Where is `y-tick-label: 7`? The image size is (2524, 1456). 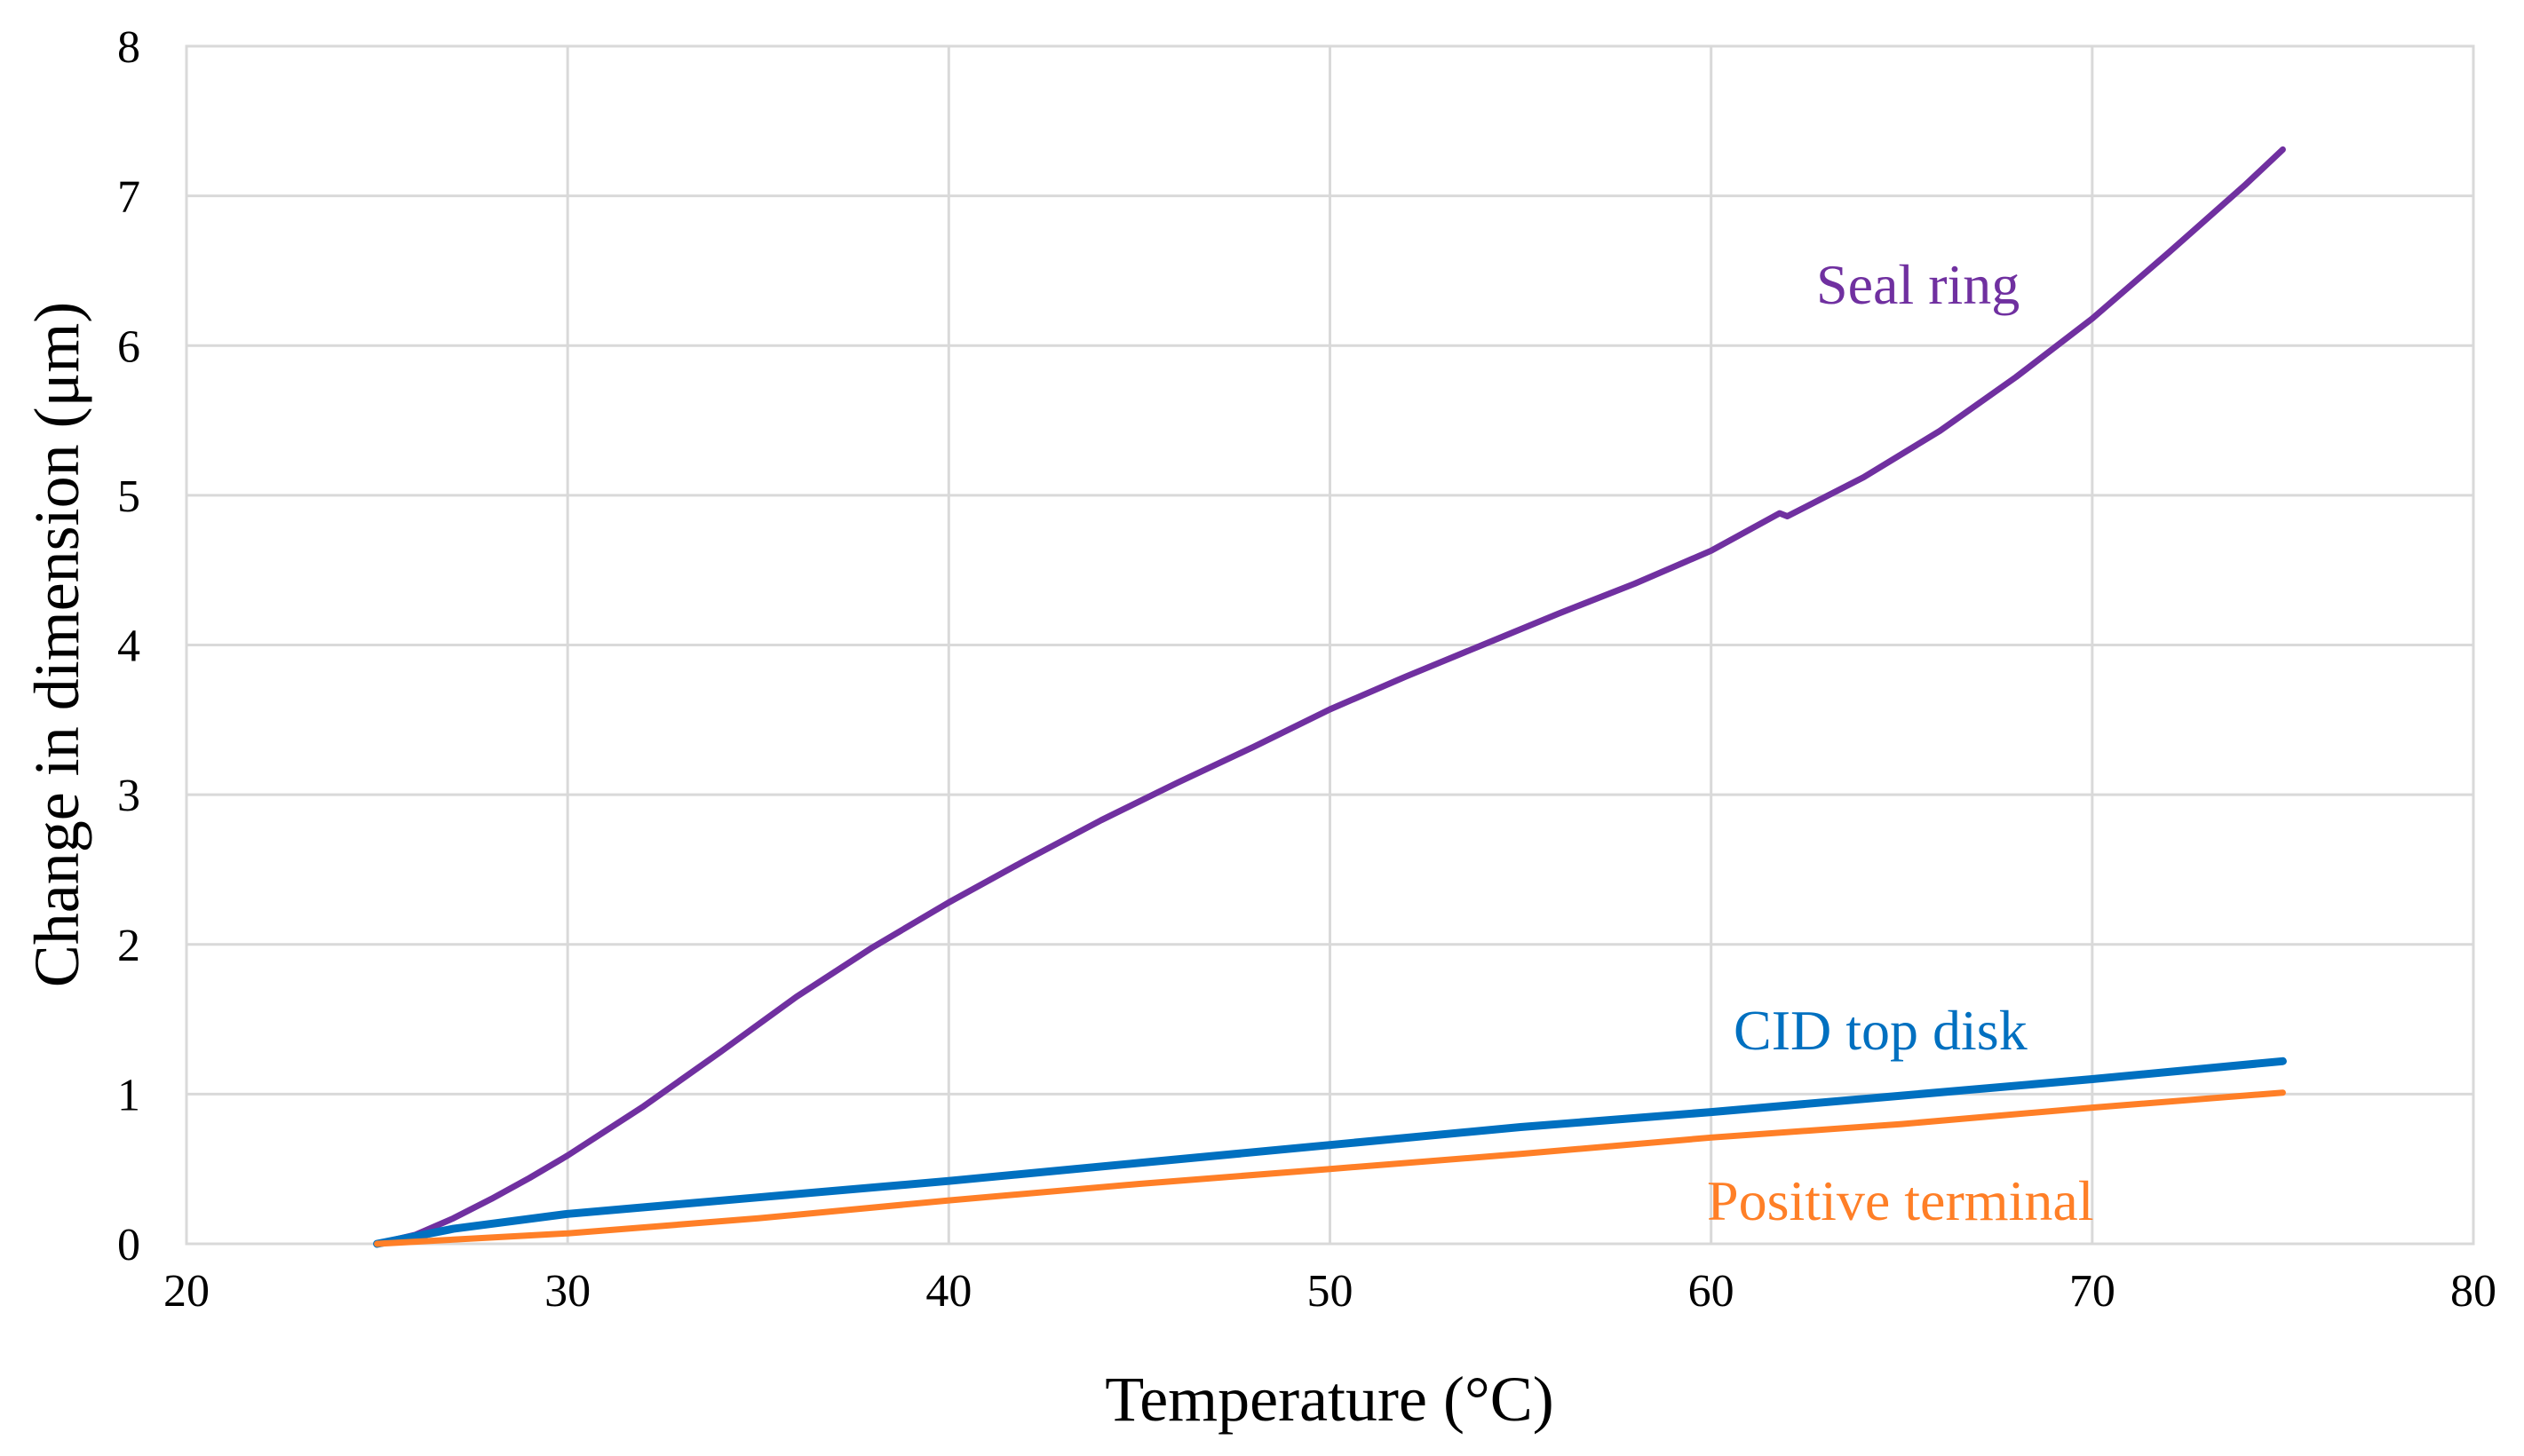 y-tick-label: 7 is located at coordinates (128, 197).